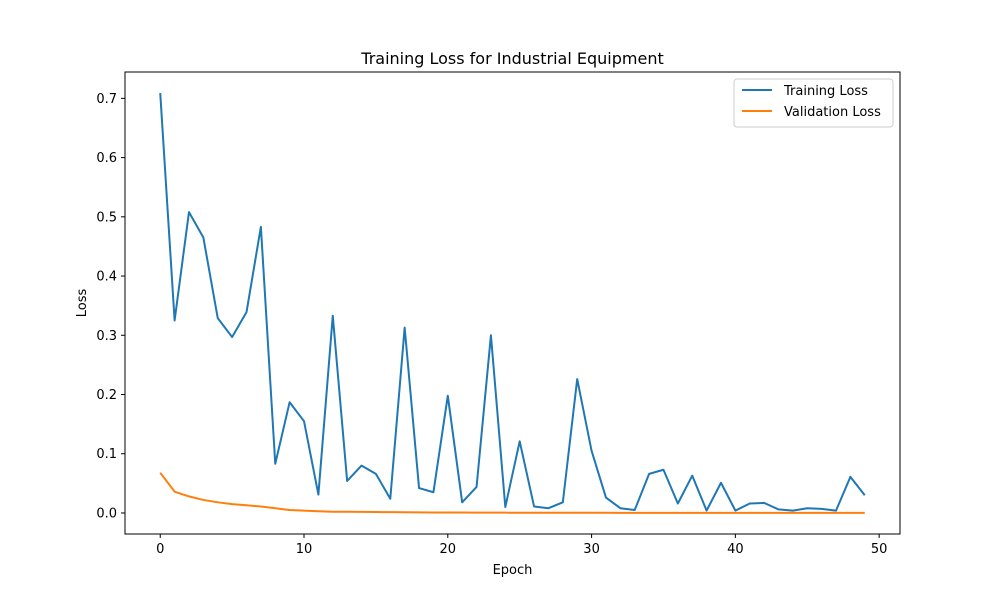  I want to click on legend: Training Loss Validation Loss, so click(813, 103).